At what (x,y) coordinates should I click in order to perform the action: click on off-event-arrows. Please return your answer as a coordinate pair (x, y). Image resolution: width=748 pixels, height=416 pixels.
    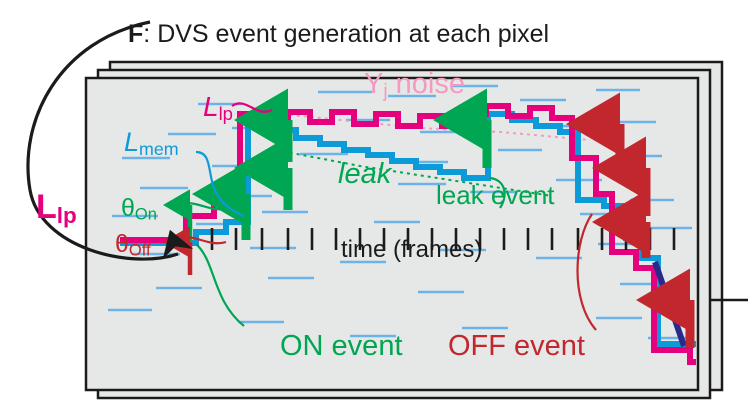
    Looking at the image, I should click on (630, 220).